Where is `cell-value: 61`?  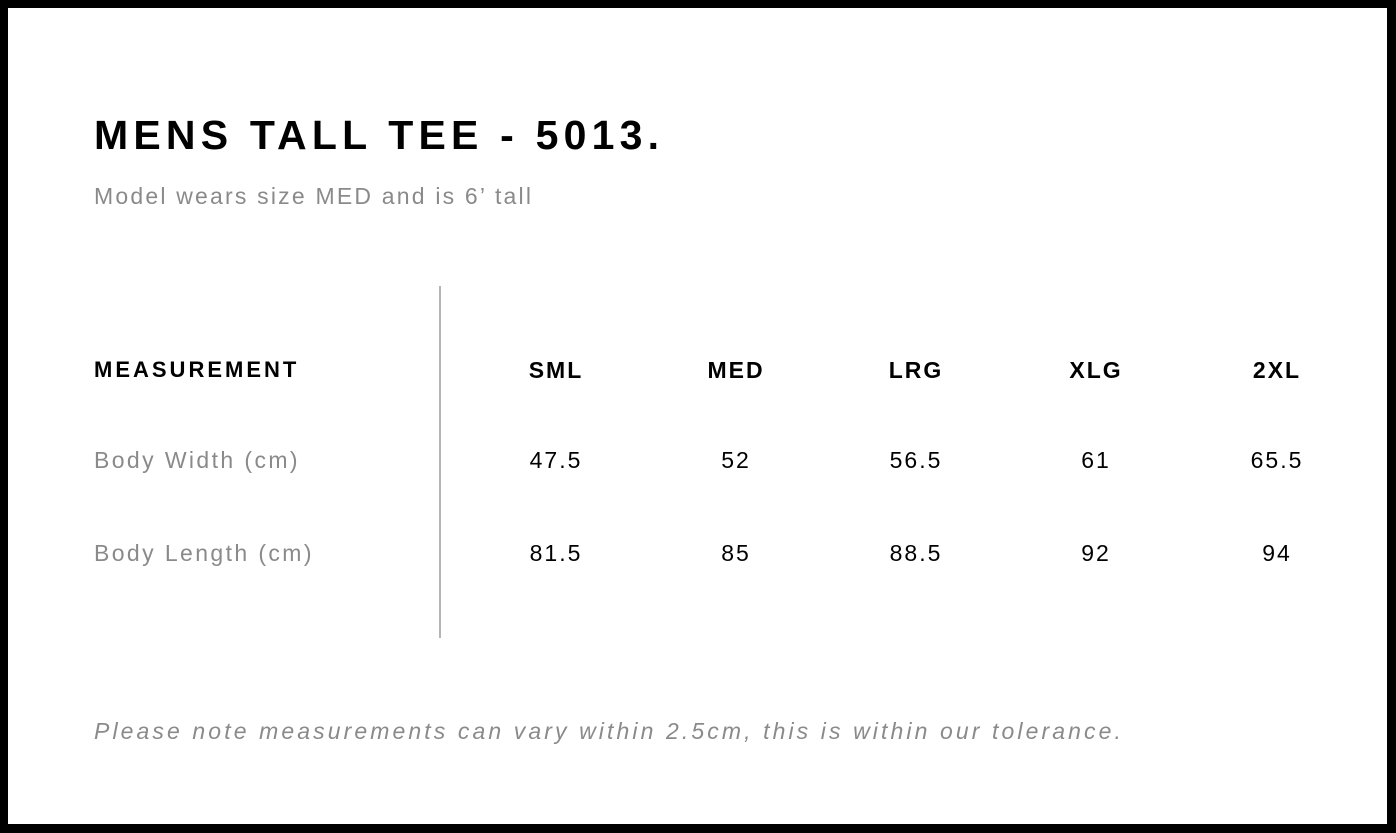 cell-value: 61 is located at coordinates (1096, 460).